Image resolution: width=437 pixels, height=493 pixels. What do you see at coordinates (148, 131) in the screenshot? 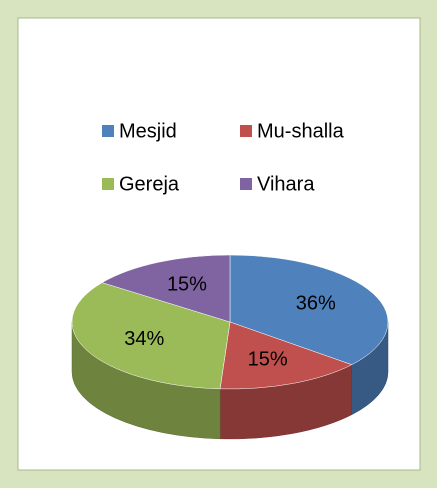
I see `legend-label: Mesjid` at bounding box center [148, 131].